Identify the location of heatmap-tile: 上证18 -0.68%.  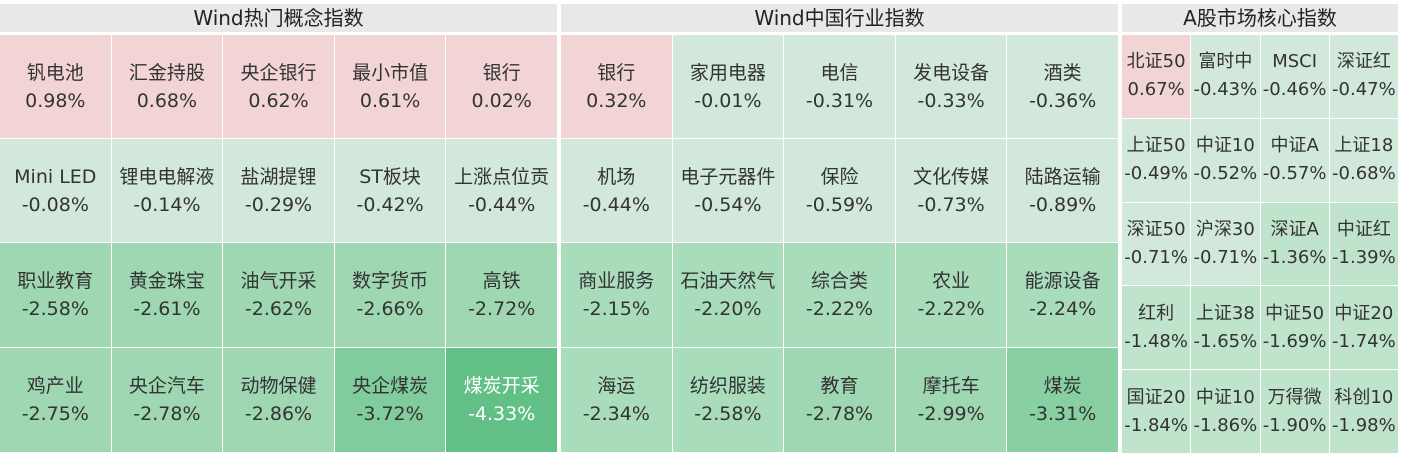
(1363, 160).